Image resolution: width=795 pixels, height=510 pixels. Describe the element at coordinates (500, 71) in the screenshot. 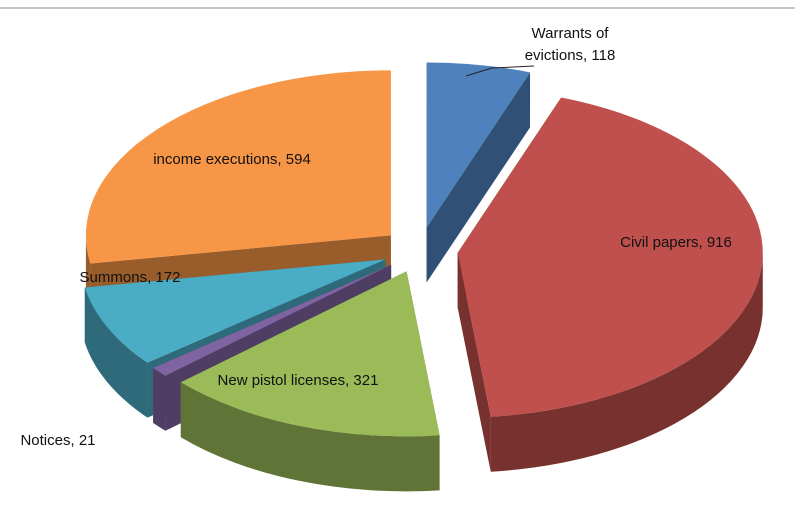

I see `leader-line` at that location.